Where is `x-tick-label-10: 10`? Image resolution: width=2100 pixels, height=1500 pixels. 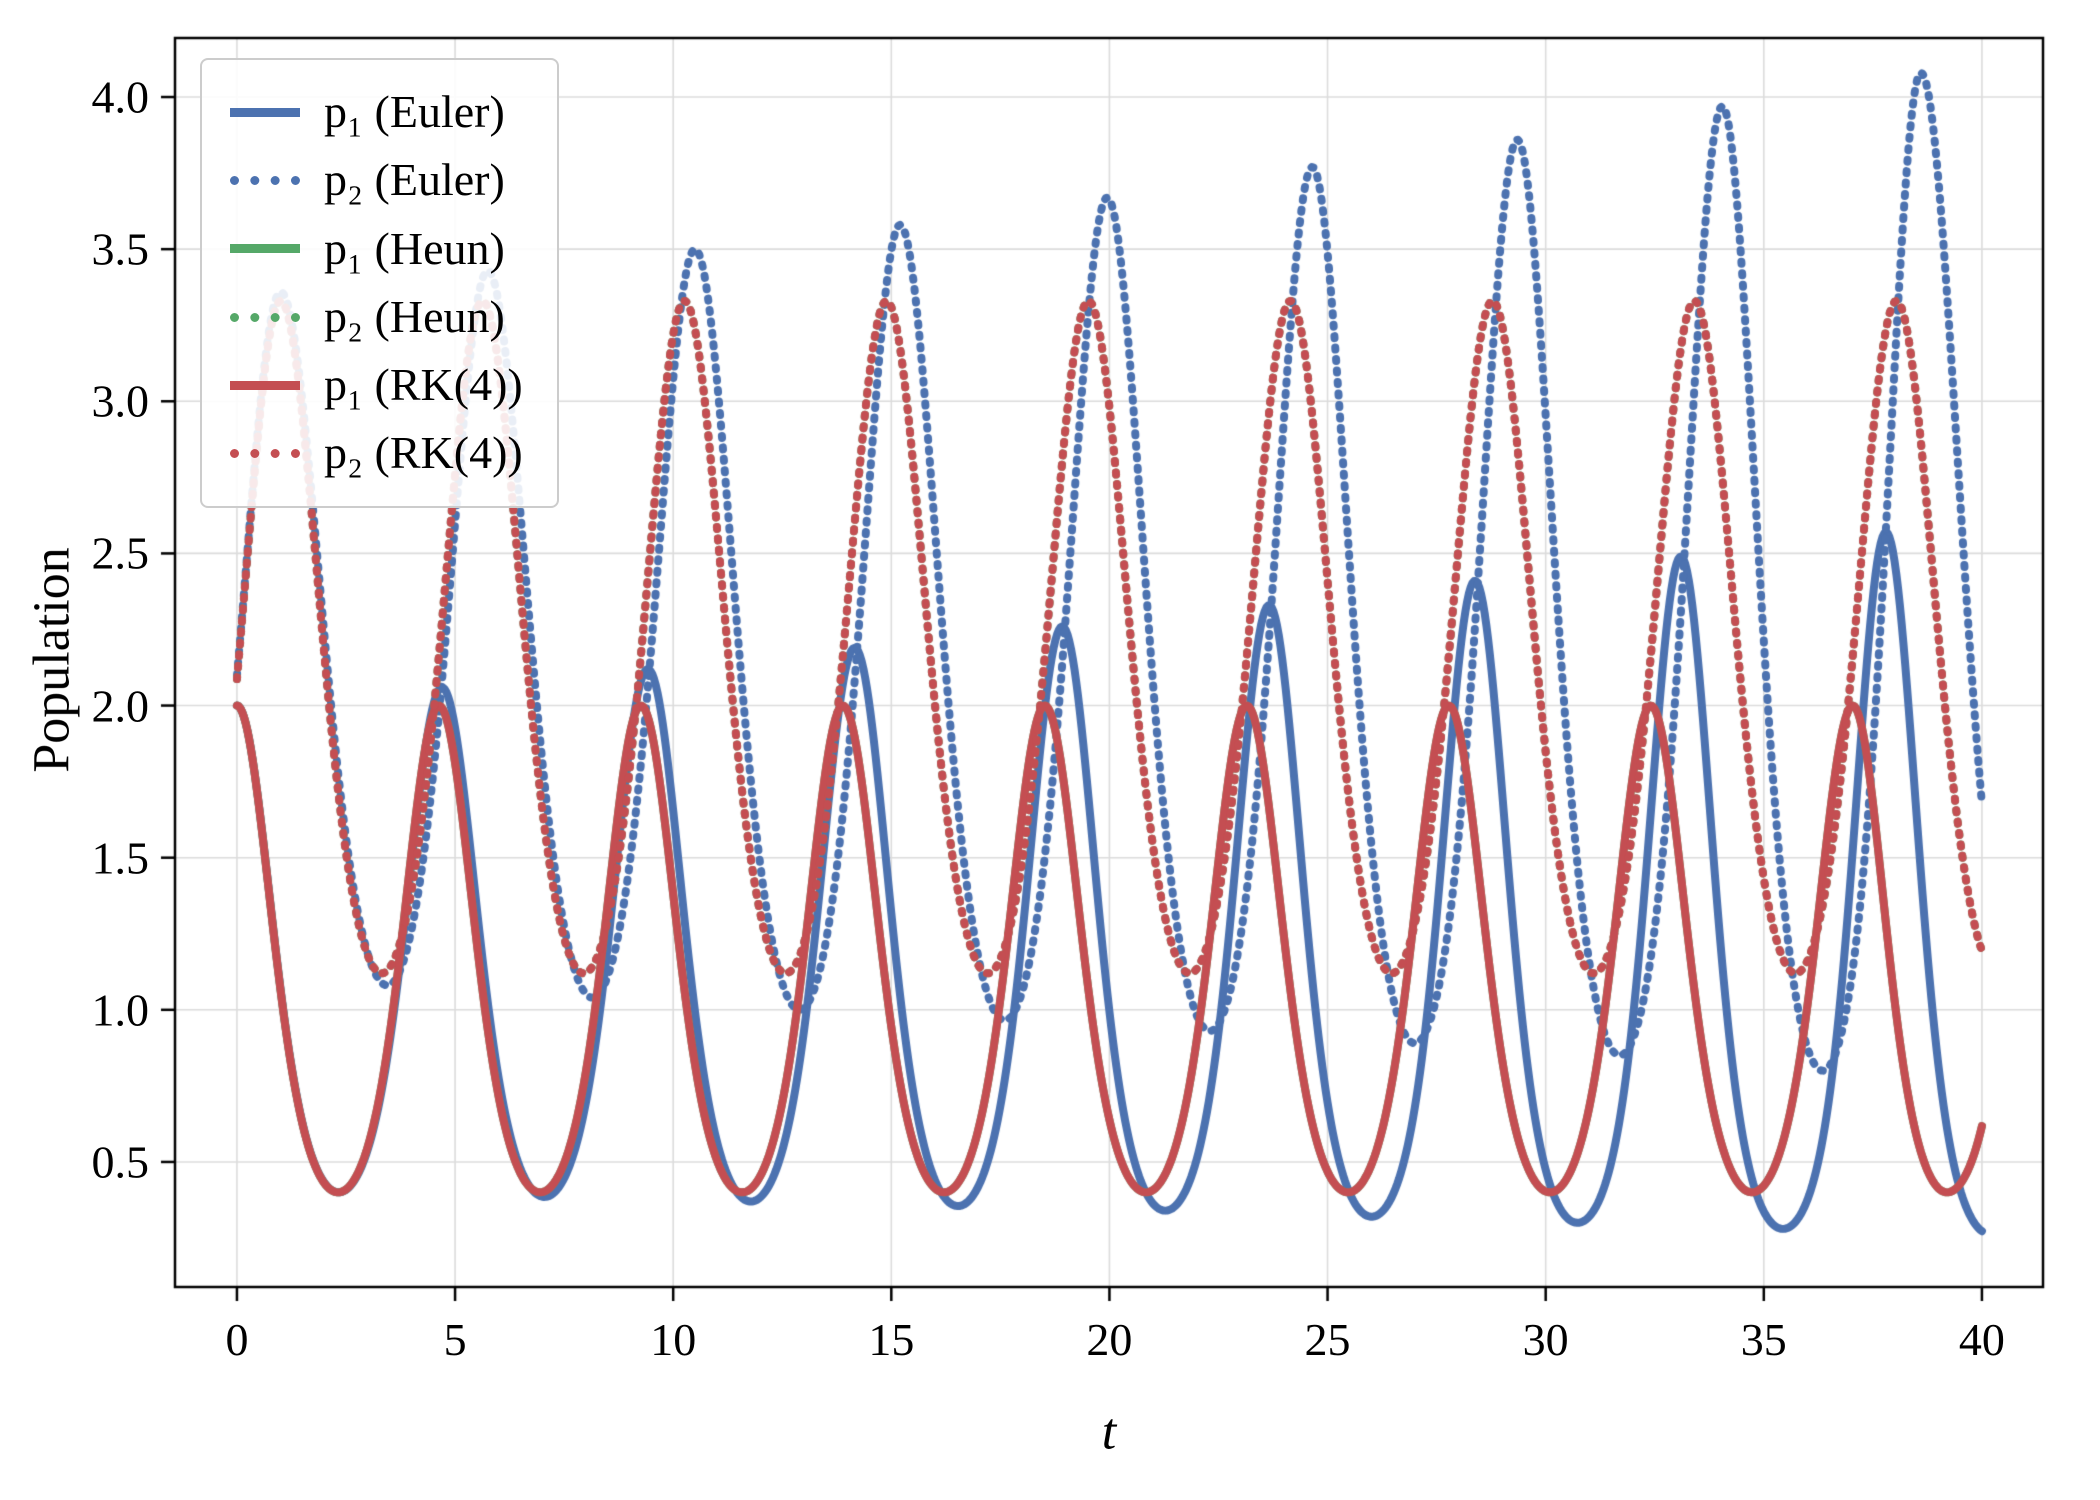 x-tick-label-10: 10 is located at coordinates (673, 1339).